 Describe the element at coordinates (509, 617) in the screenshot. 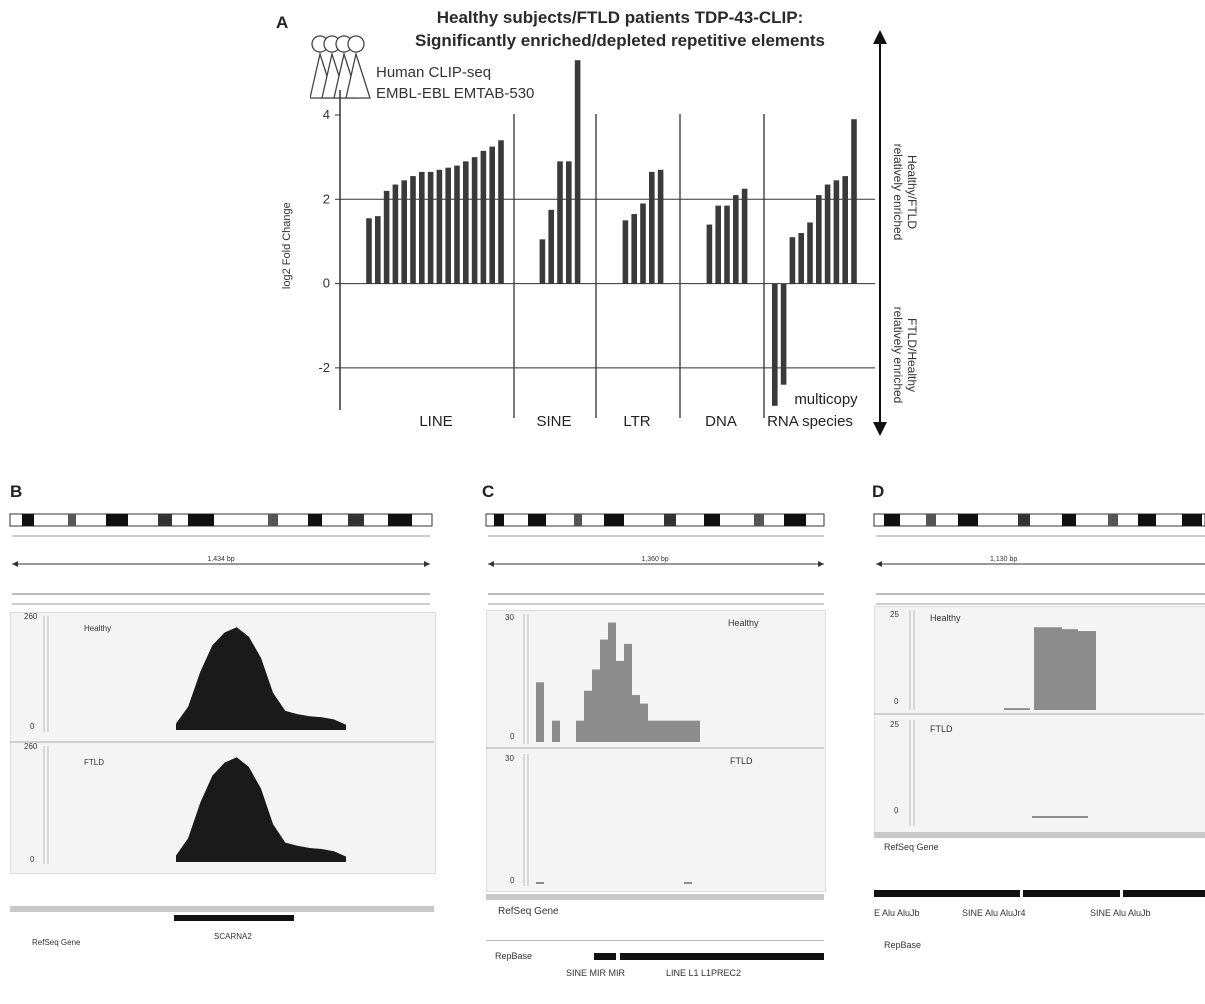

I see `panel-c-healthy-ymax: 30` at that location.